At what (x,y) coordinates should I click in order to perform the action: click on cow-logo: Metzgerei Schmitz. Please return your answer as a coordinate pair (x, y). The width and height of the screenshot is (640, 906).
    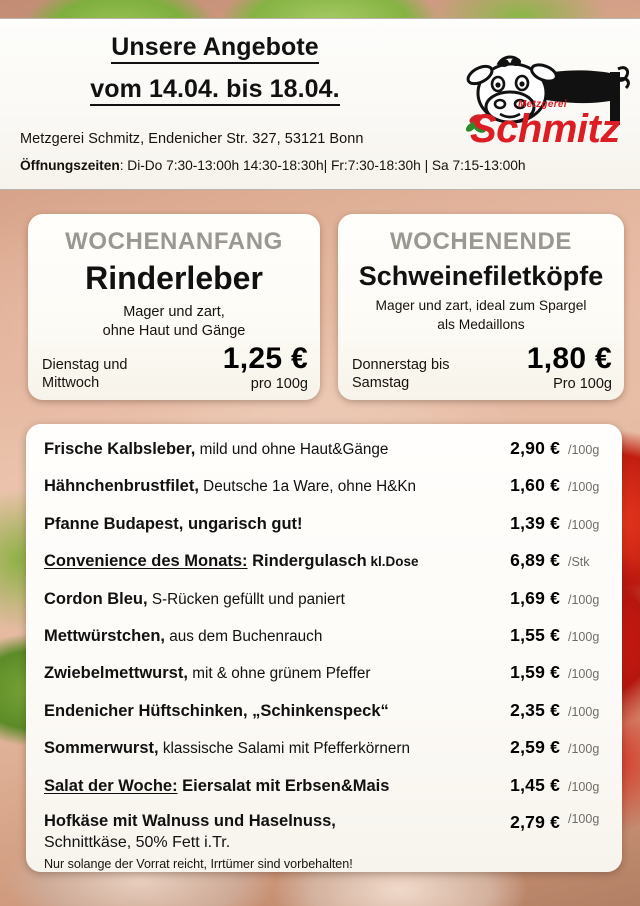
    Looking at the image, I should click on (546, 99).